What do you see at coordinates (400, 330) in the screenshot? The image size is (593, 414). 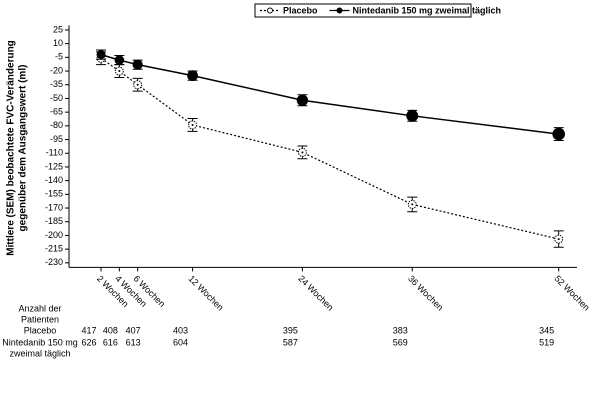 I see `count: 383` at bounding box center [400, 330].